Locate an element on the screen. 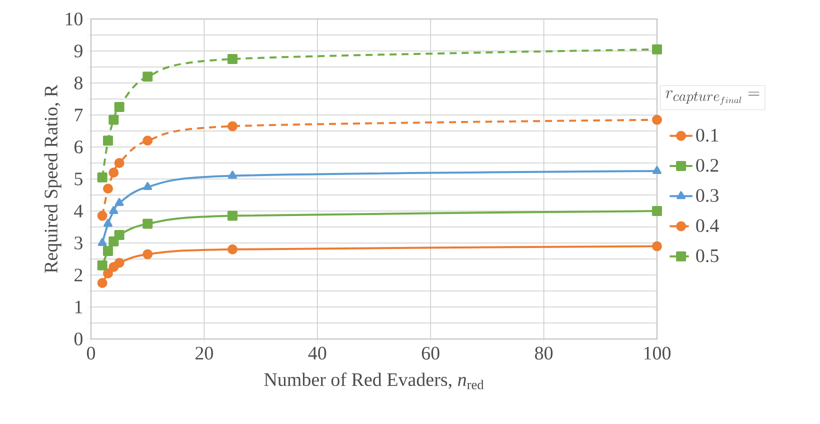  legend-label: 0.3 is located at coordinates (707, 195).